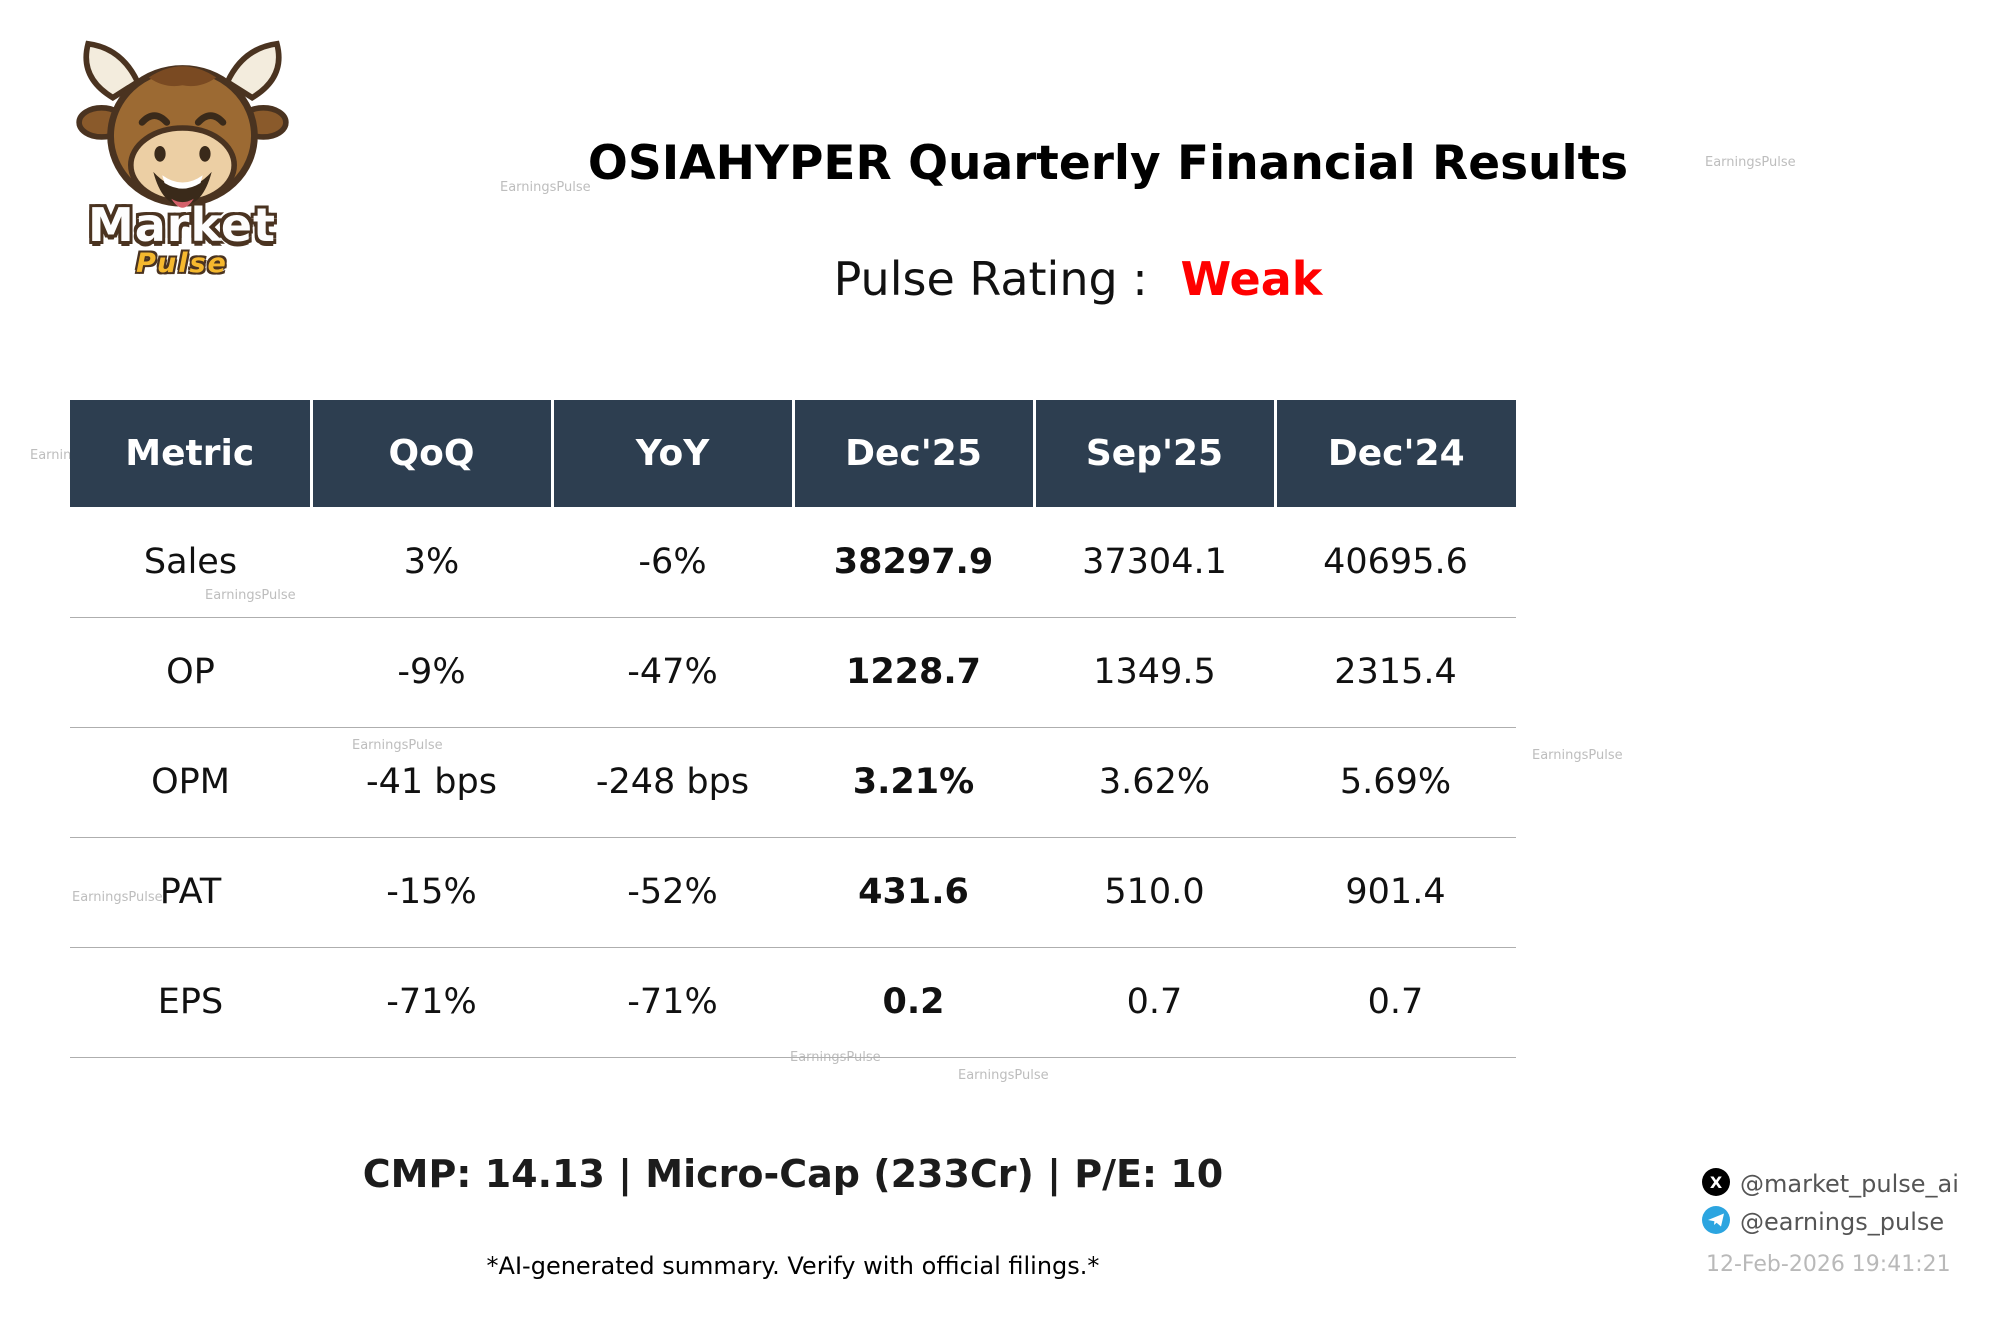  What do you see at coordinates (672, 672) in the screenshot?
I see `yoy-value: -47%` at bounding box center [672, 672].